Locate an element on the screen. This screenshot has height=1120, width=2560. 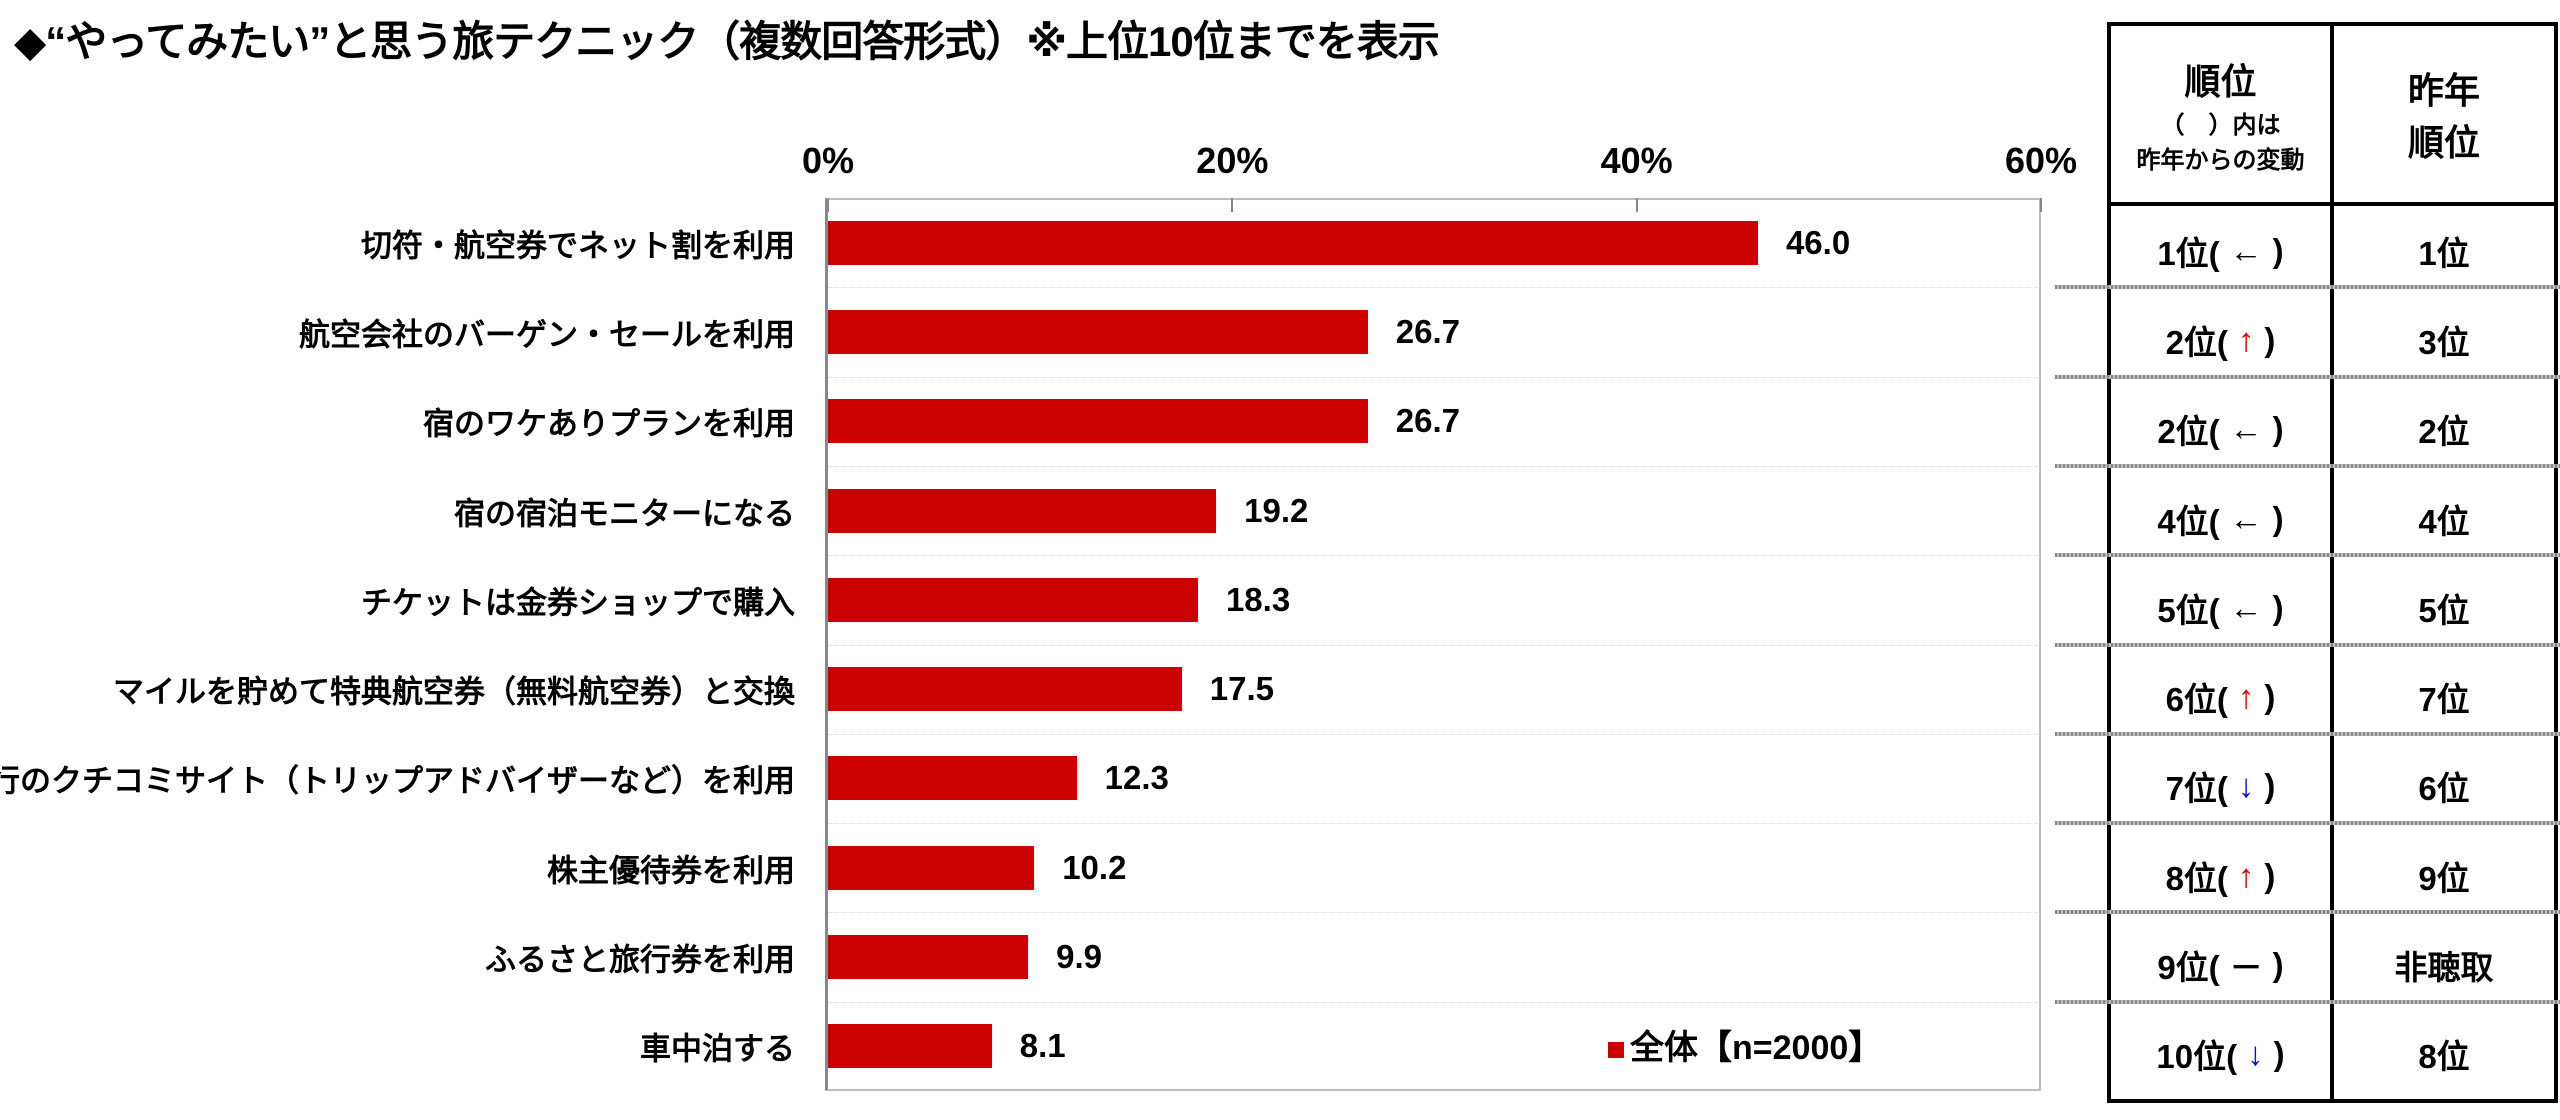
table-header: 順位 （ ）内は 昨年からの変動 昨年 順位 is located at coordinates (2332, 116).